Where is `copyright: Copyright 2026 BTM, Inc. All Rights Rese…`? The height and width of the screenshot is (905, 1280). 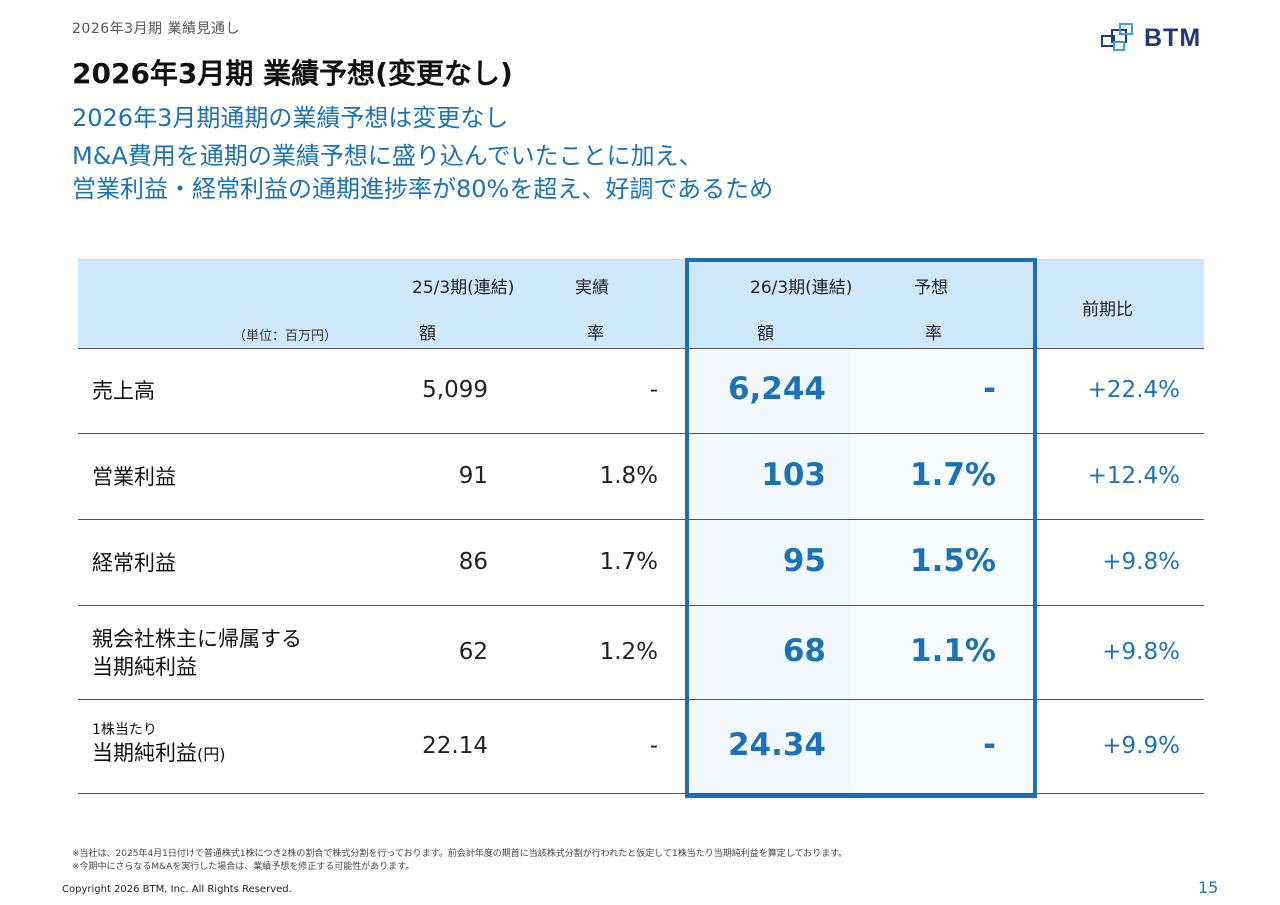
copyright: Copyright 2026 BTM, Inc. All Rights Rese… is located at coordinates (177, 889).